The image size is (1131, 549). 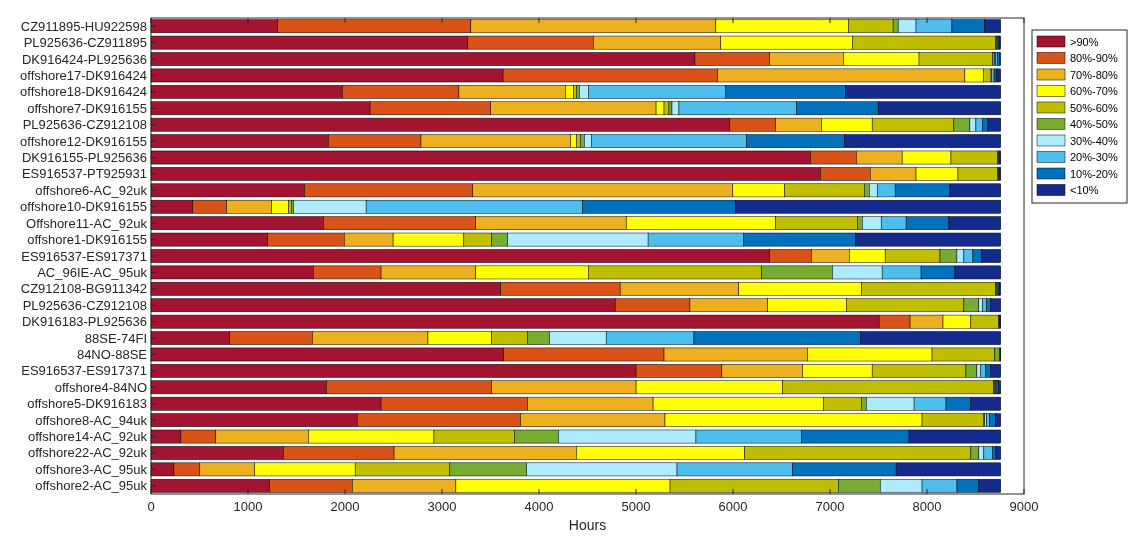 I want to click on legend-label: 70%-80%, so click(x=1094, y=74).